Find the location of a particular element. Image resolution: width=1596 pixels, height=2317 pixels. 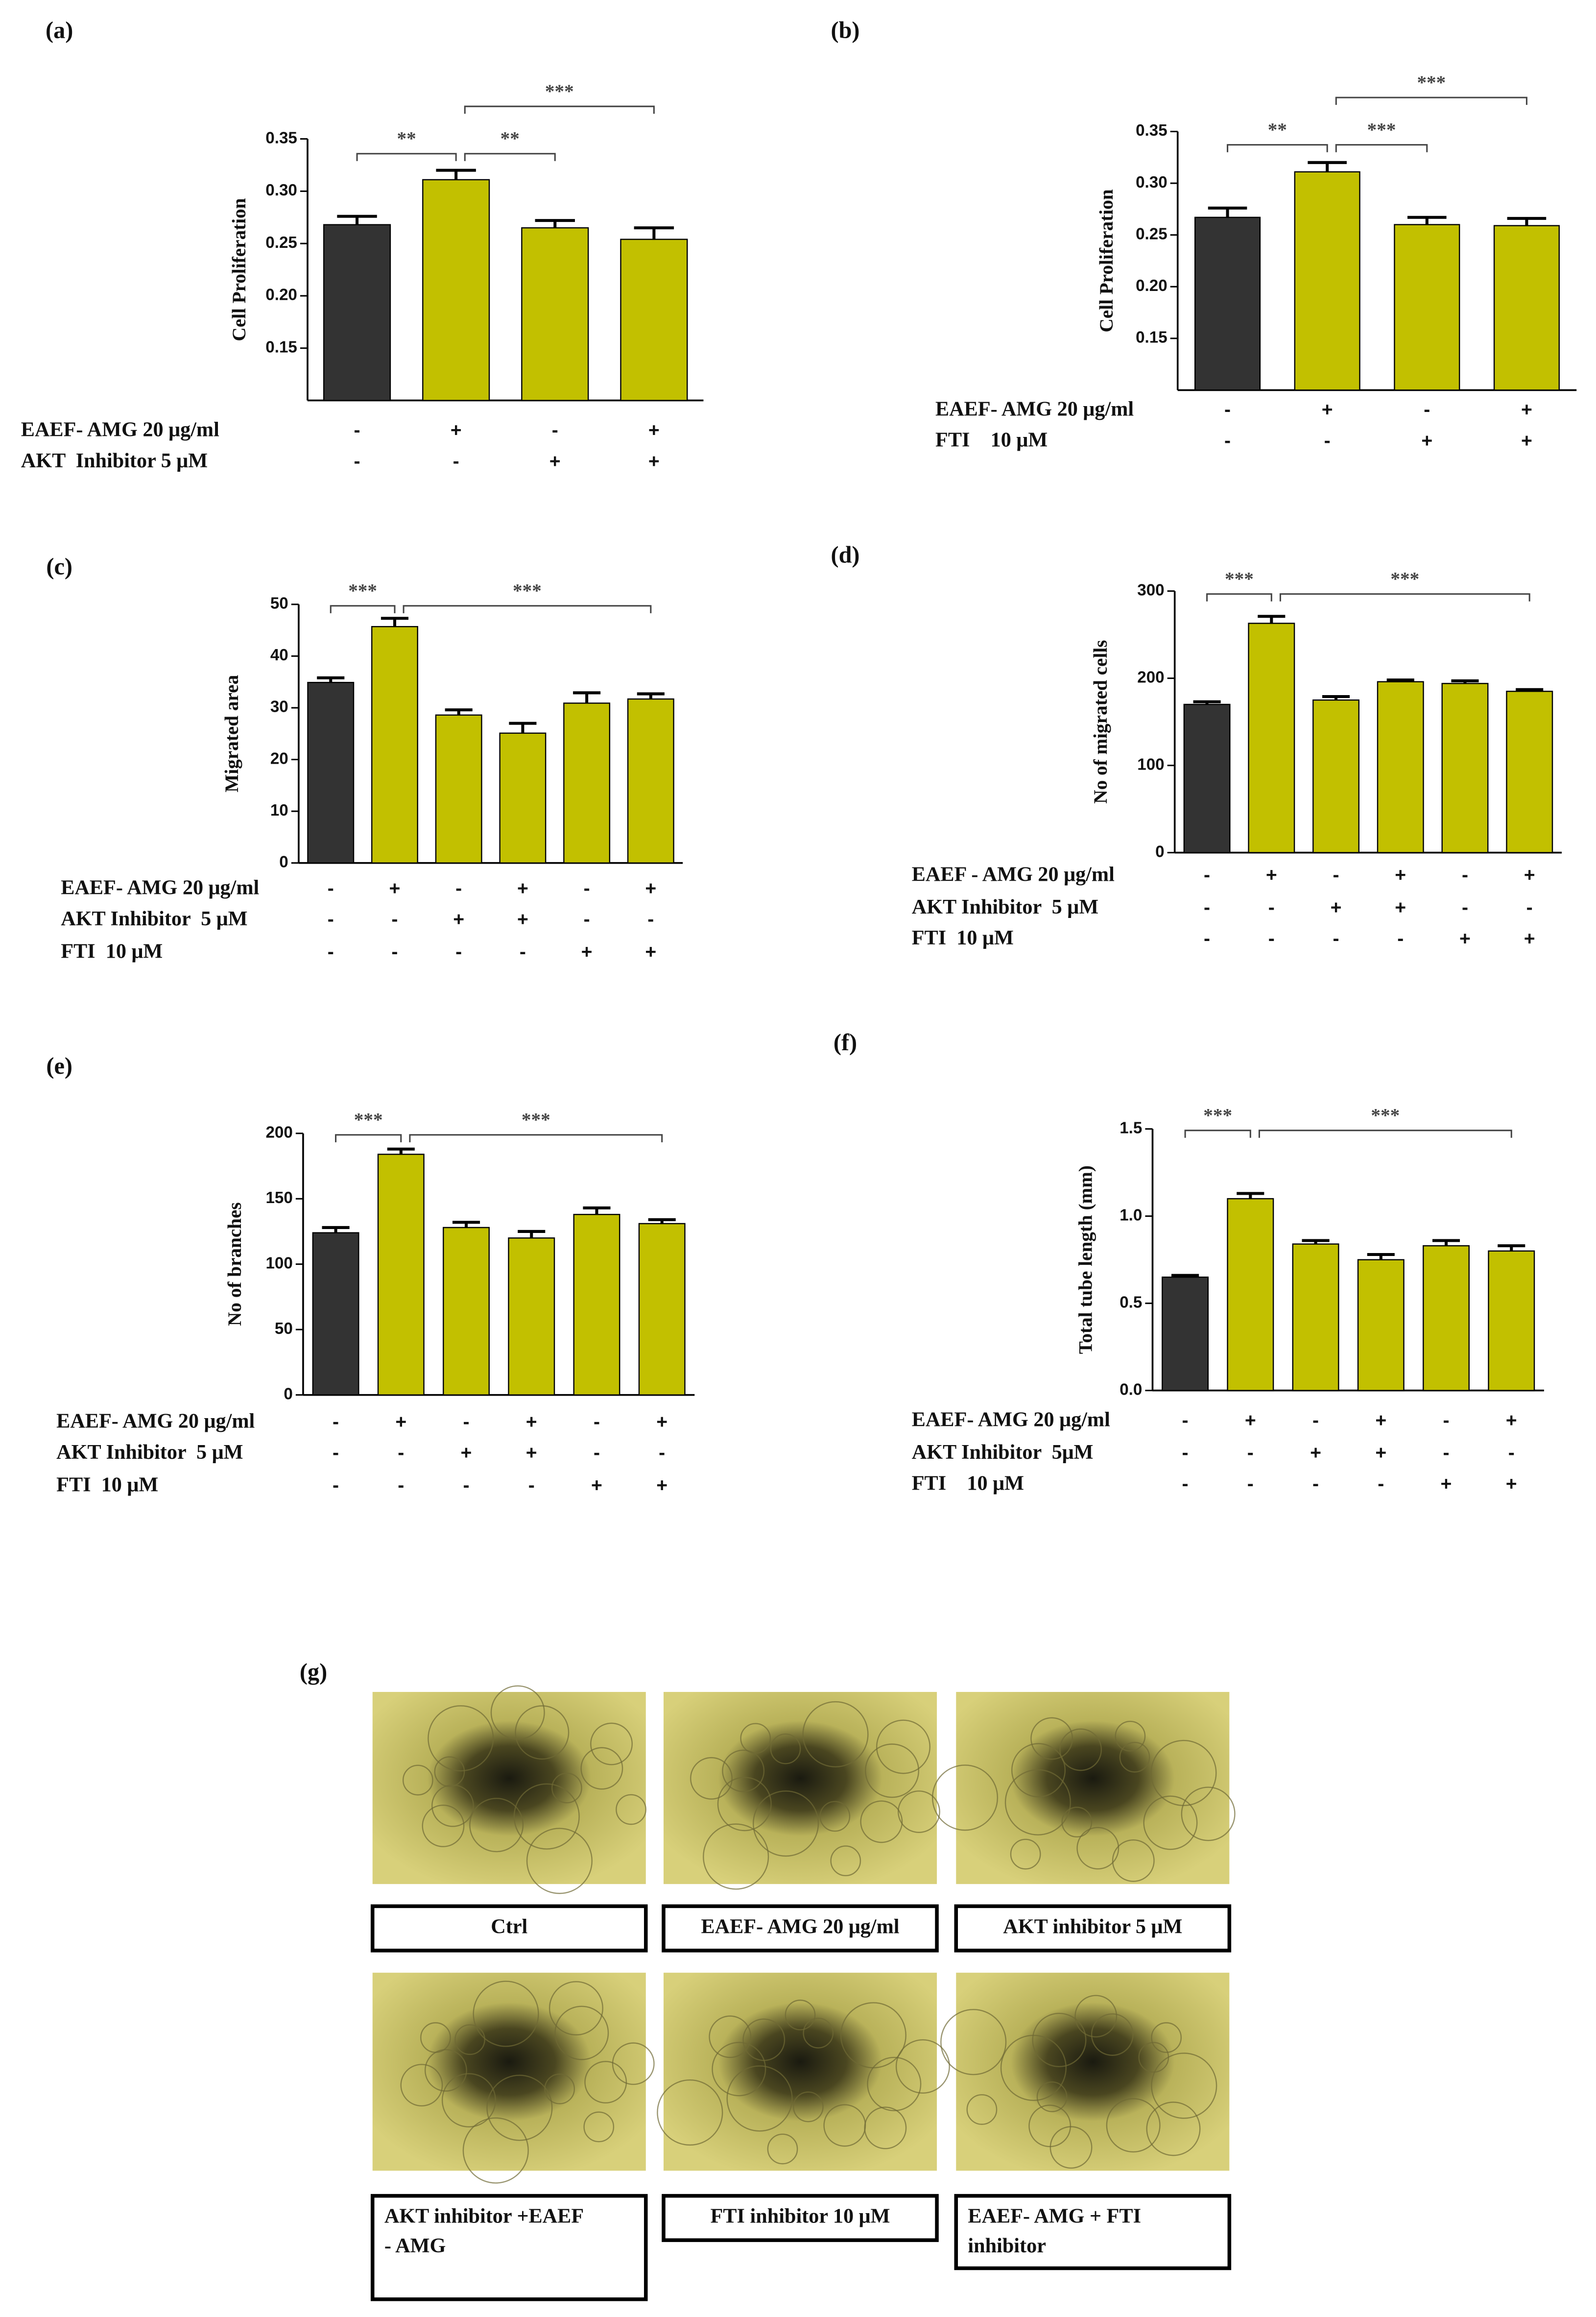

condition-label: FTI 10 μM is located at coordinates (968, 1483).